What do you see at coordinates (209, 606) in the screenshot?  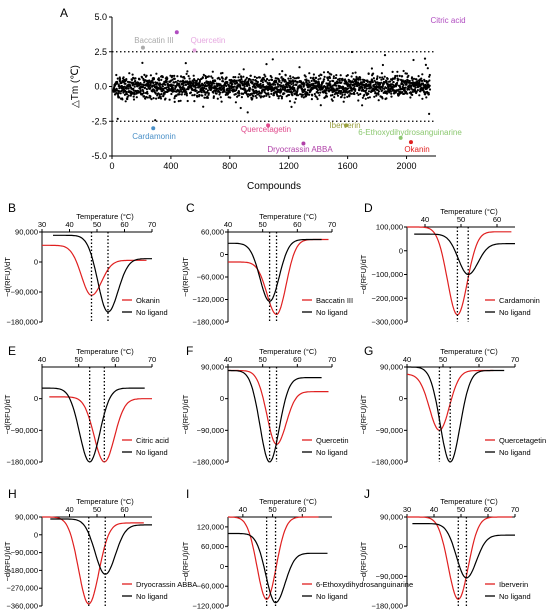 I see `y-tick-label: −120,000` at bounding box center [209, 606].